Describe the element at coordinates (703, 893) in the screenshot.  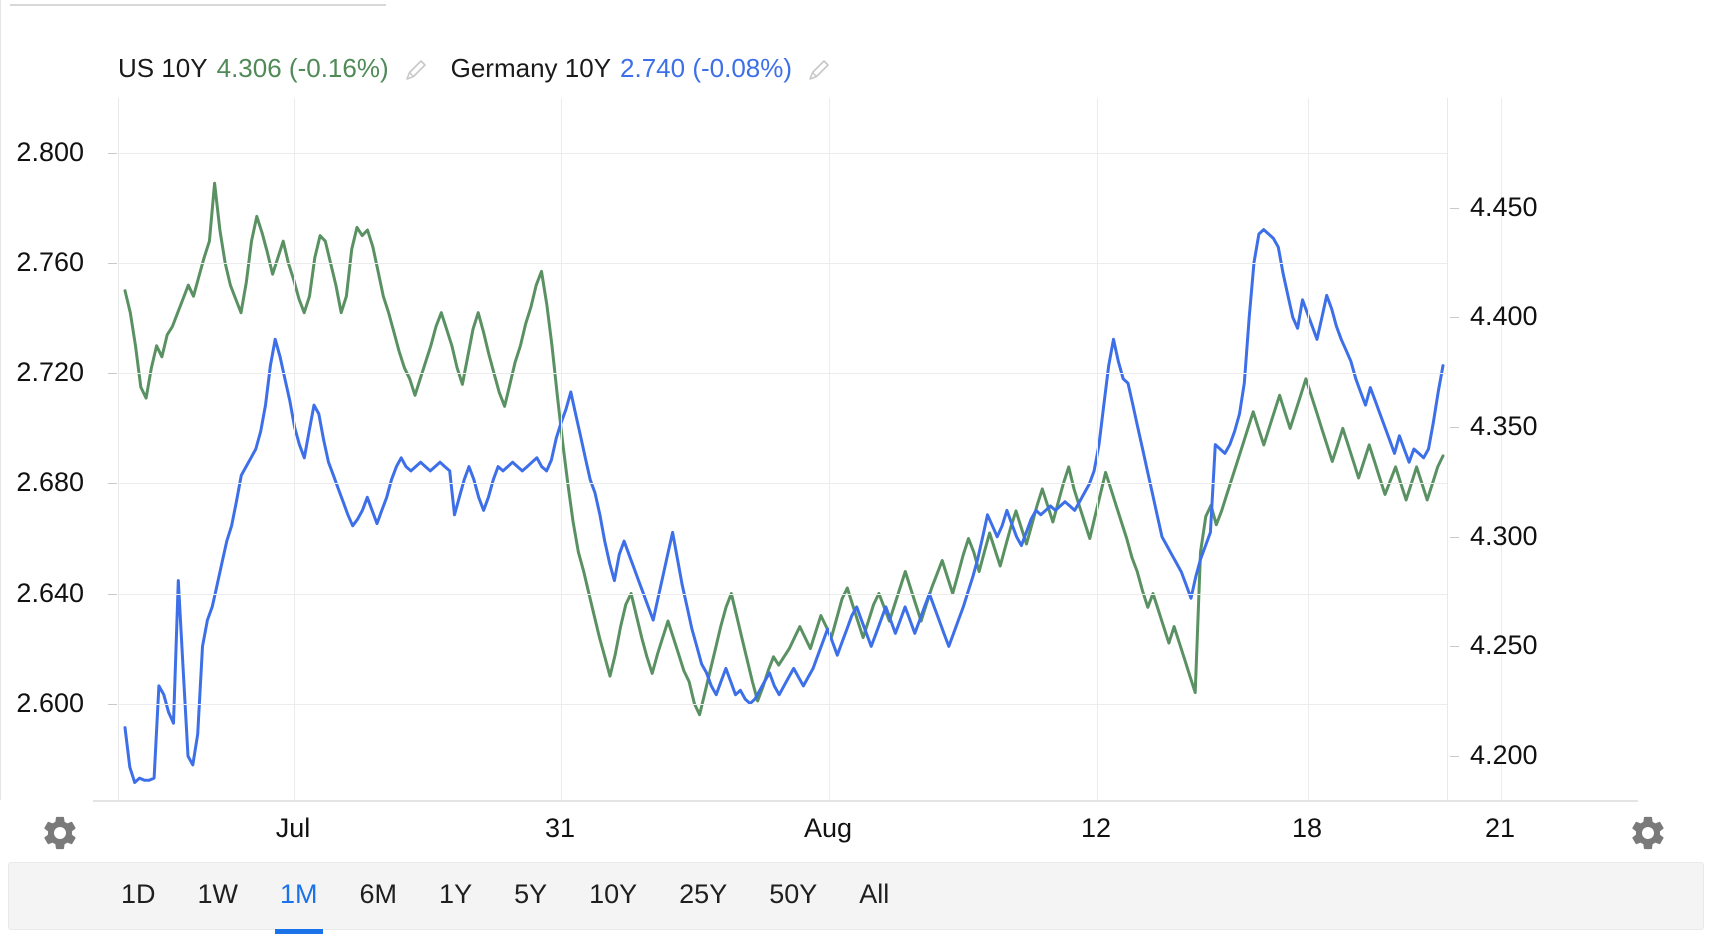
I see `range-button-25y: 25Y` at that location.